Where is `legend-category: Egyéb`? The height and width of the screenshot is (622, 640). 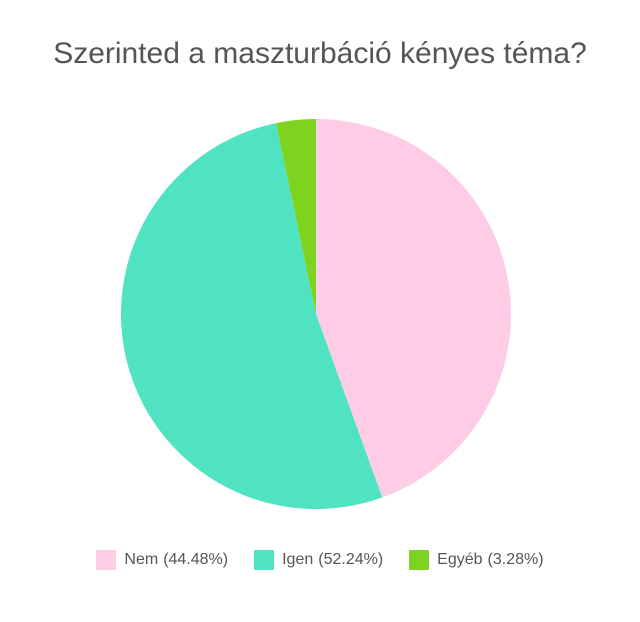
legend-category: Egyéb is located at coordinates (460, 559).